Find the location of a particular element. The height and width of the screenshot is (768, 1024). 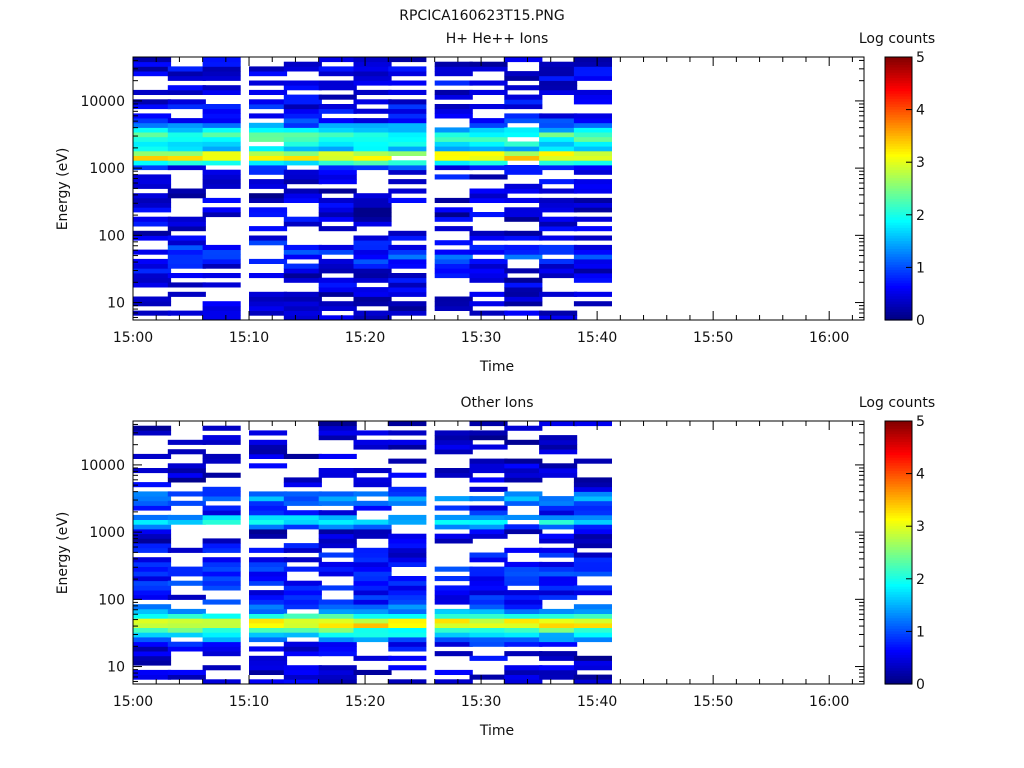

x-axis-title: Time is located at coordinates (496, 367).